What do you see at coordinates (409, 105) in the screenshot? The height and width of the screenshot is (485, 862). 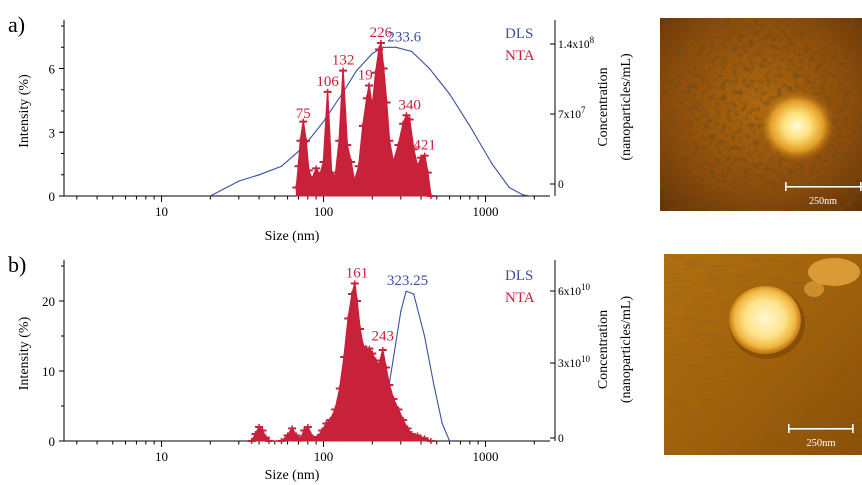 I see `peak-label: 340` at bounding box center [409, 105].